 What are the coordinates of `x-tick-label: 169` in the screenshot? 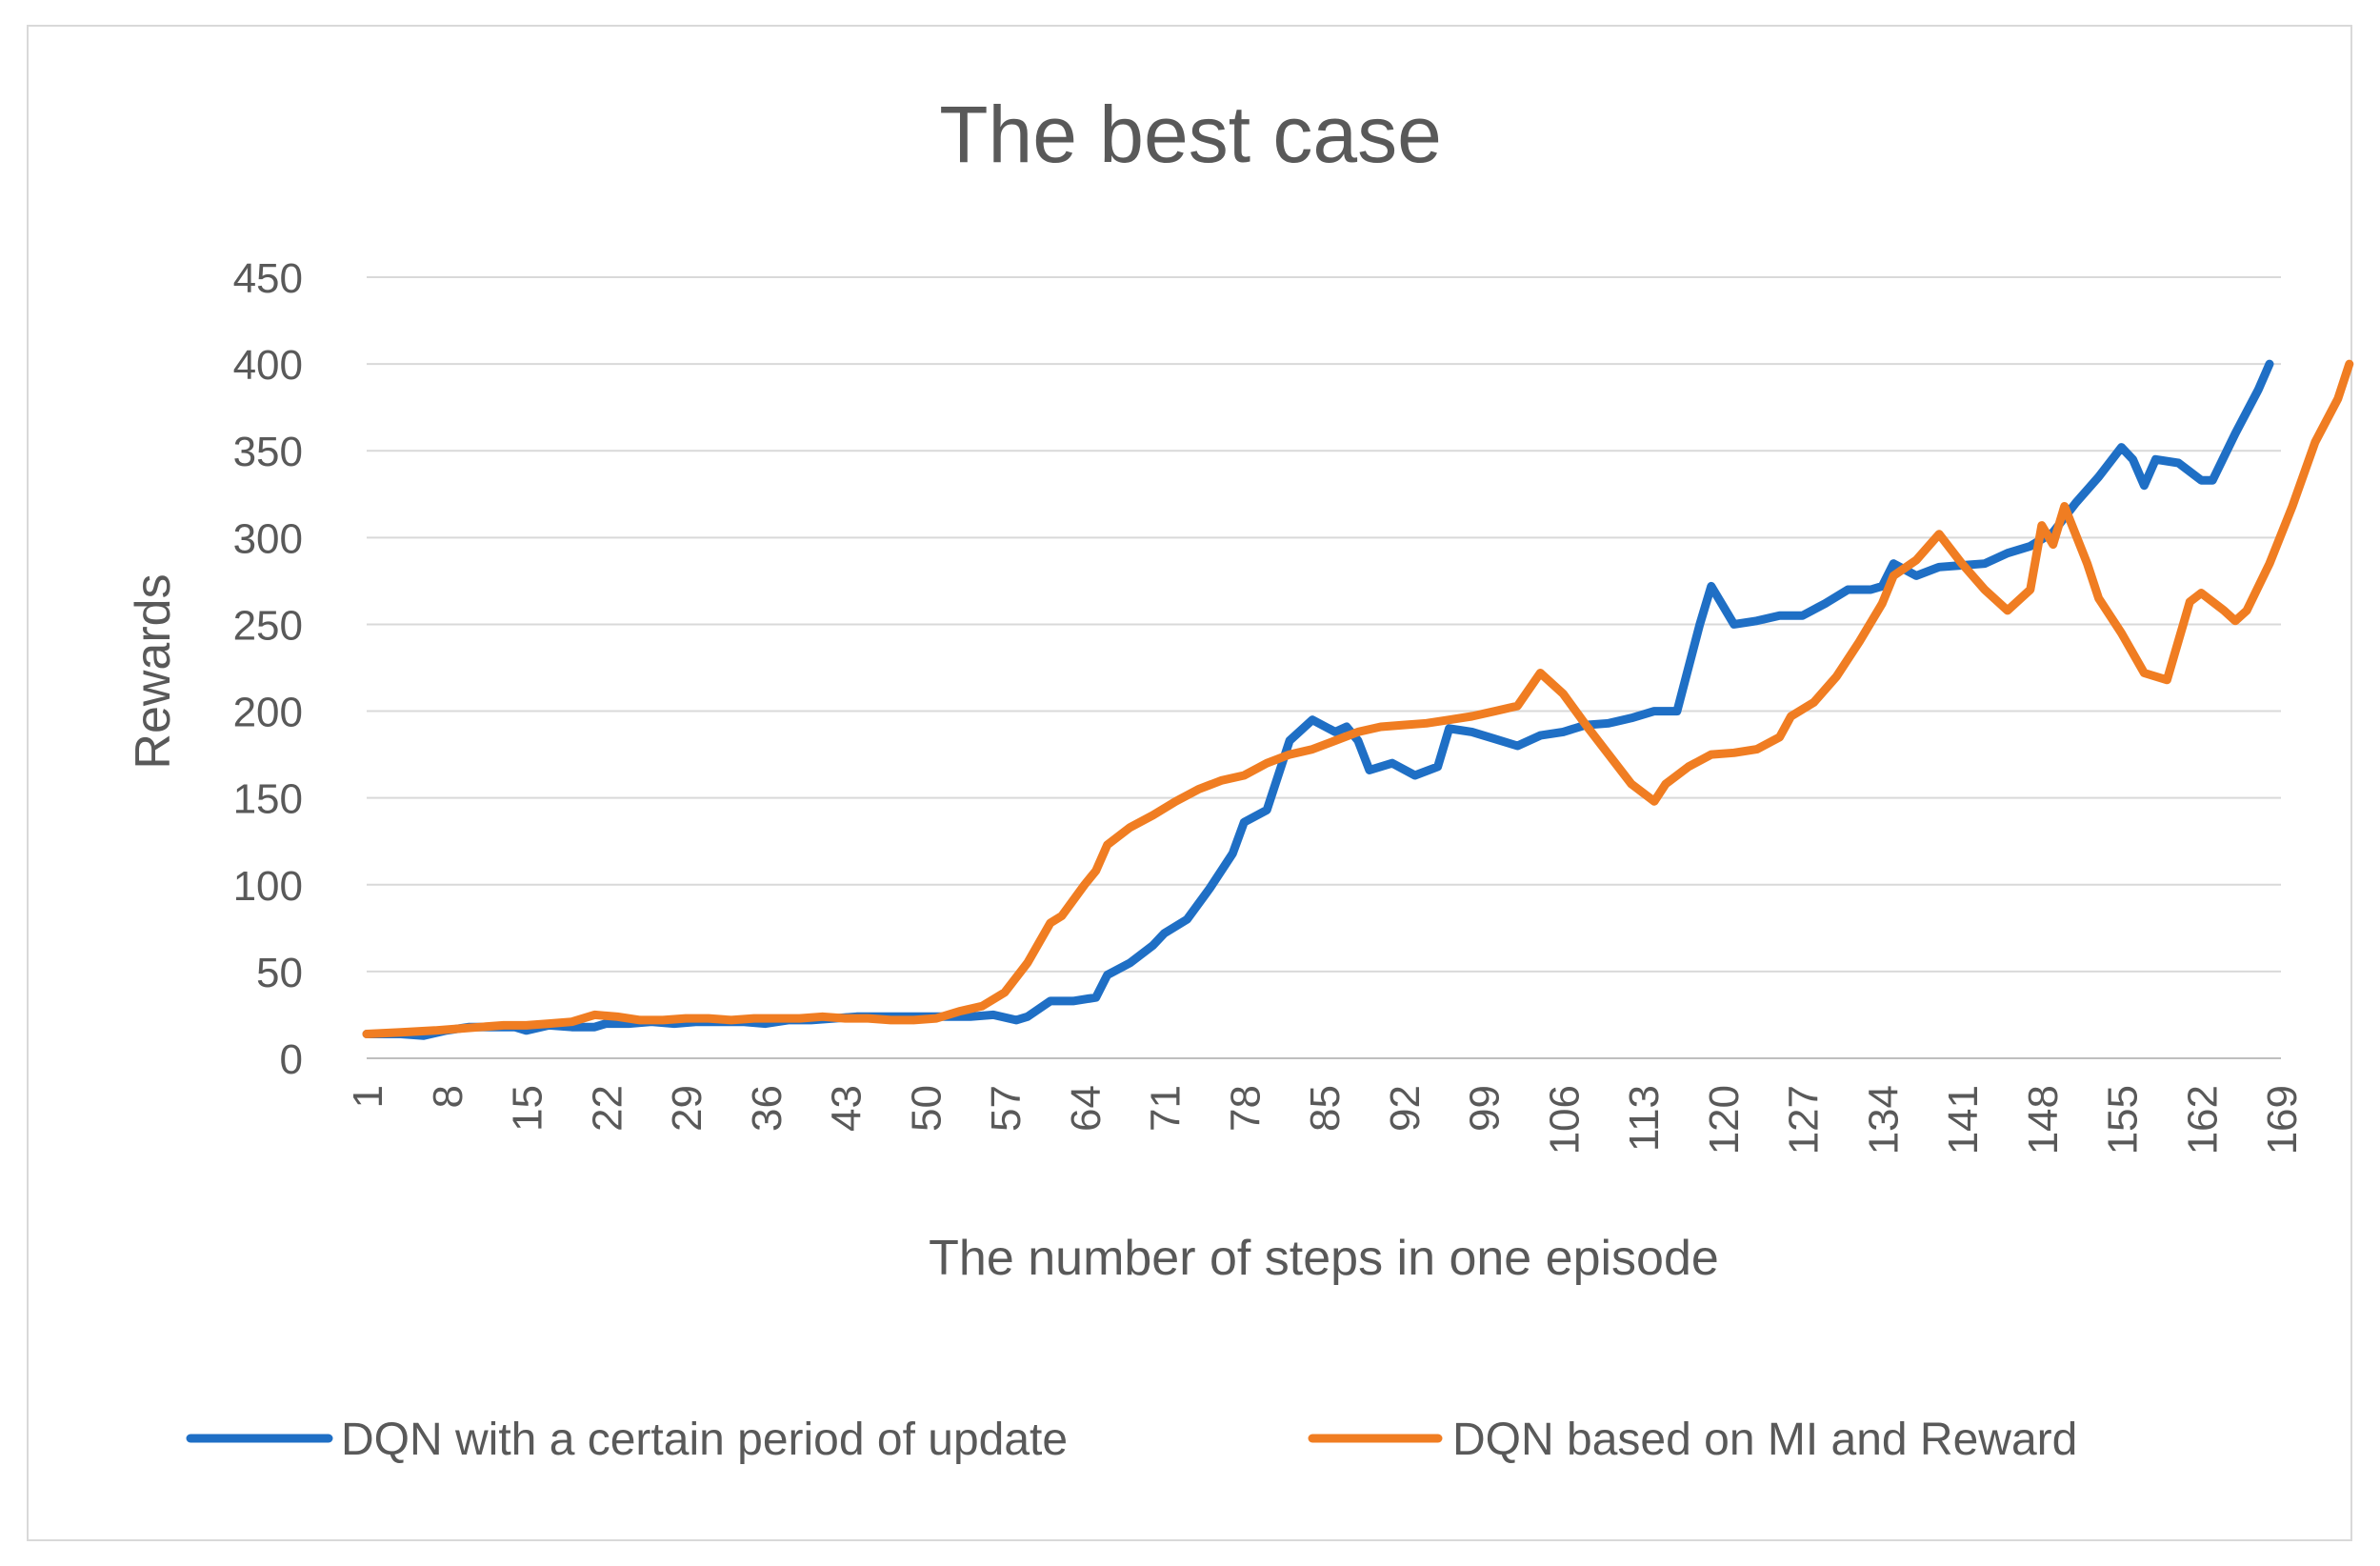 It's located at (2282, 1119).